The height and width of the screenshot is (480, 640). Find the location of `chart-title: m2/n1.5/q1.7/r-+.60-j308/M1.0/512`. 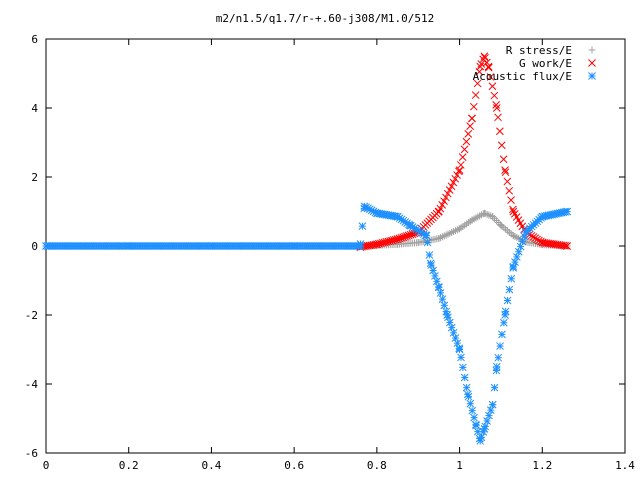

chart-title: m2/n1.5/q1.7/r-+.60-j308/M1.0/512 is located at coordinates (325, 18).